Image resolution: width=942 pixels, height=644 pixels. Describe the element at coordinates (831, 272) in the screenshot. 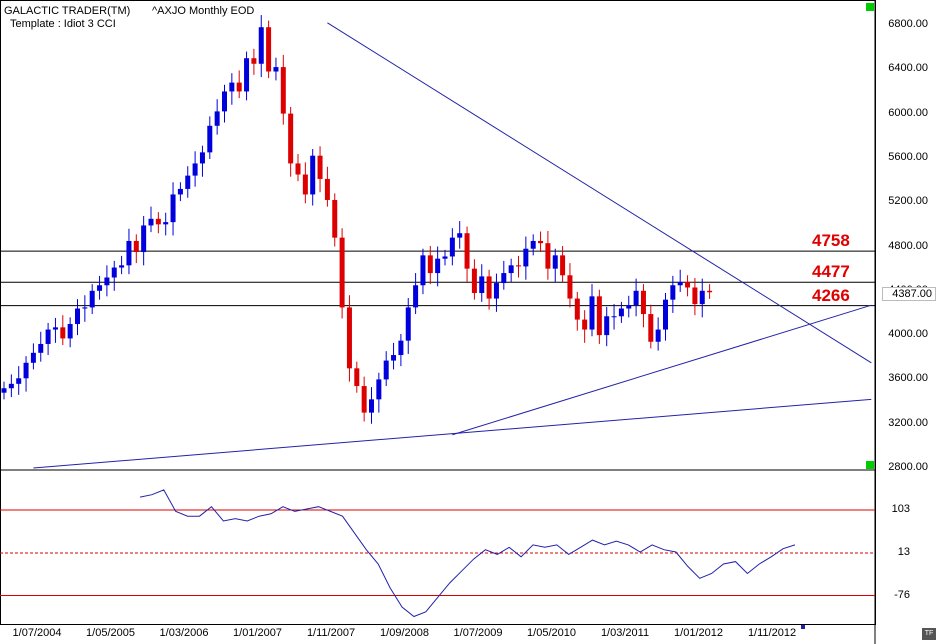

I see `level-label-4477: 4477` at that location.